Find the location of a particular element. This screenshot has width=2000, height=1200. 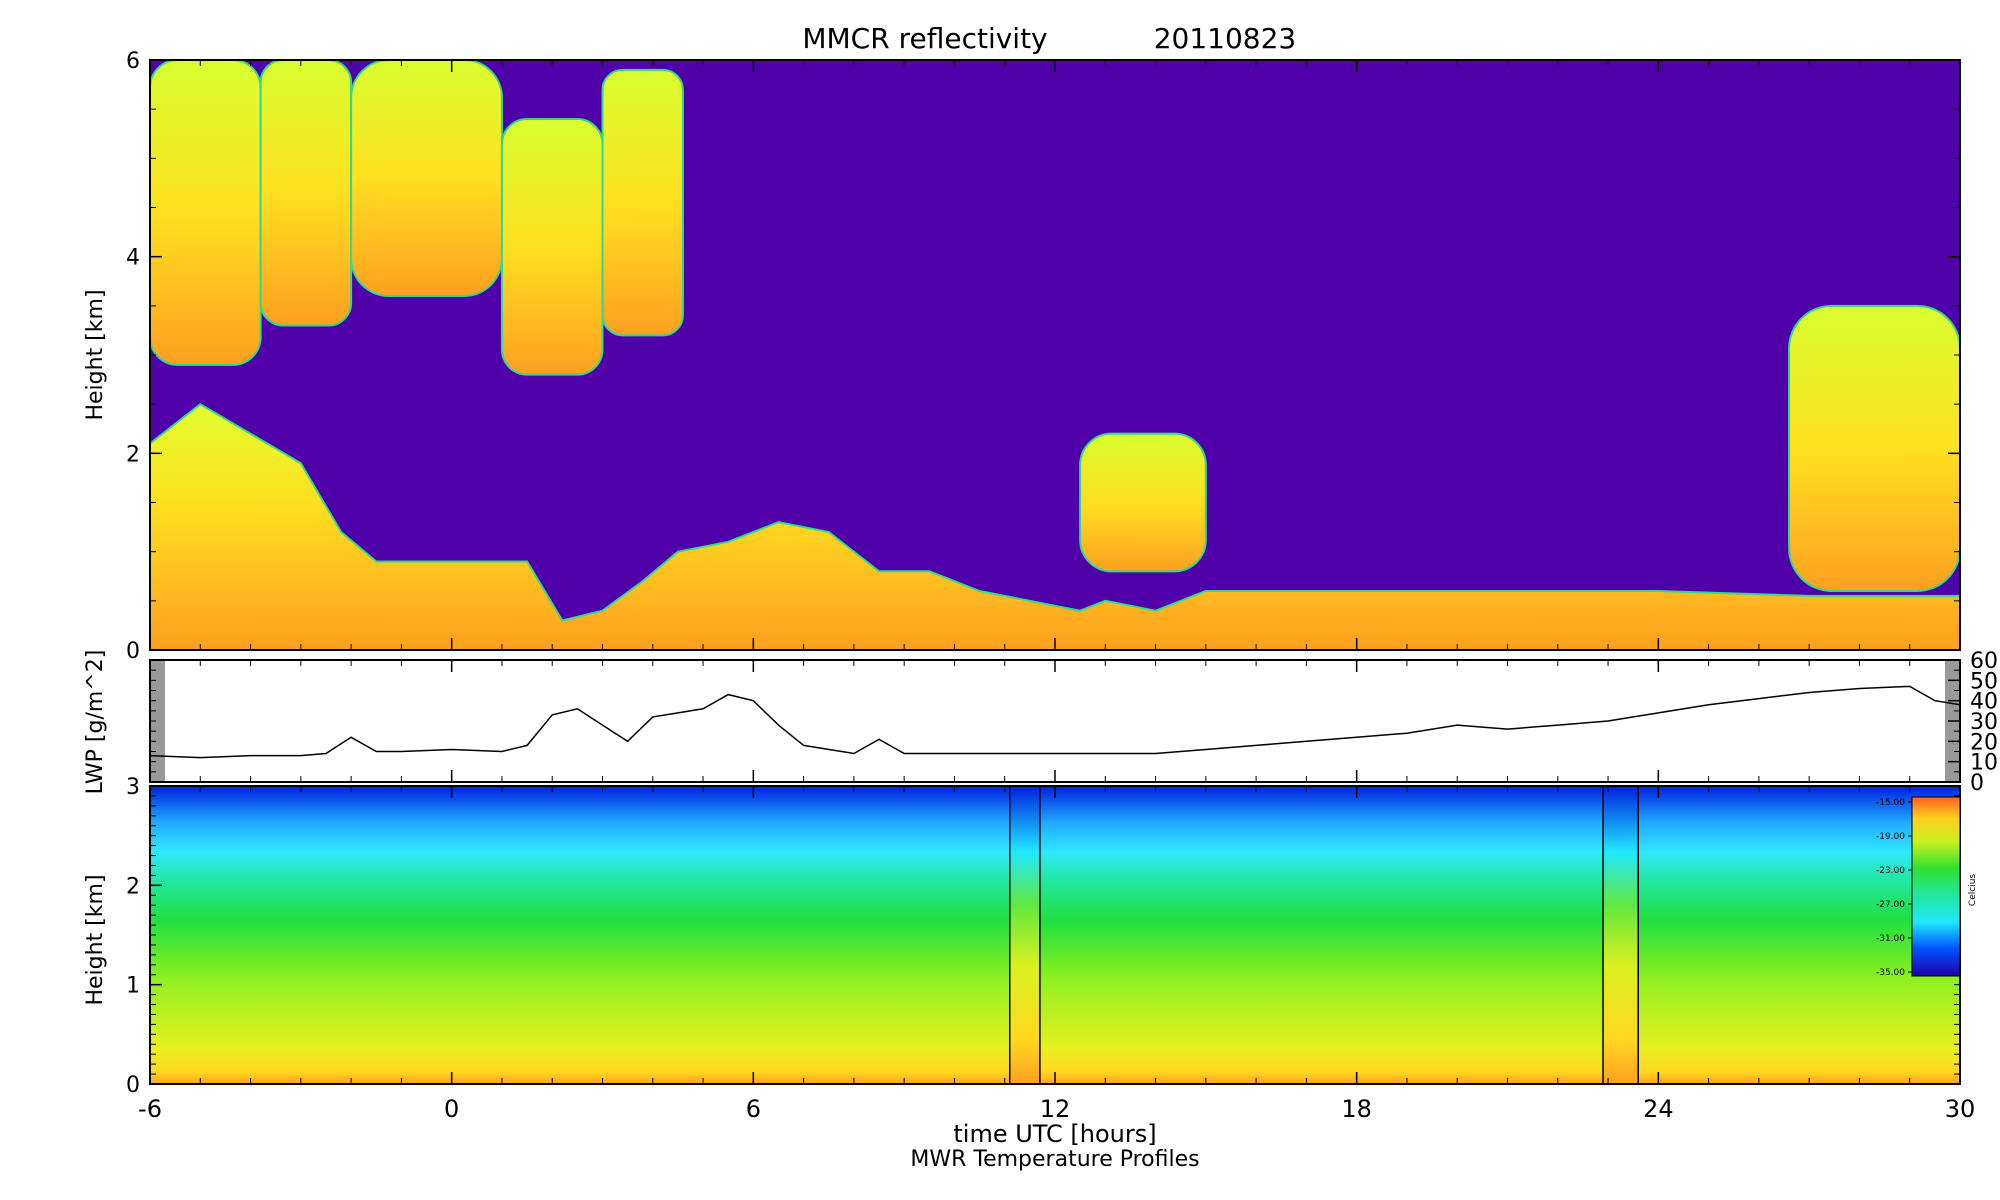

lwp-y-tick-label: 10 is located at coordinates (1984, 763).